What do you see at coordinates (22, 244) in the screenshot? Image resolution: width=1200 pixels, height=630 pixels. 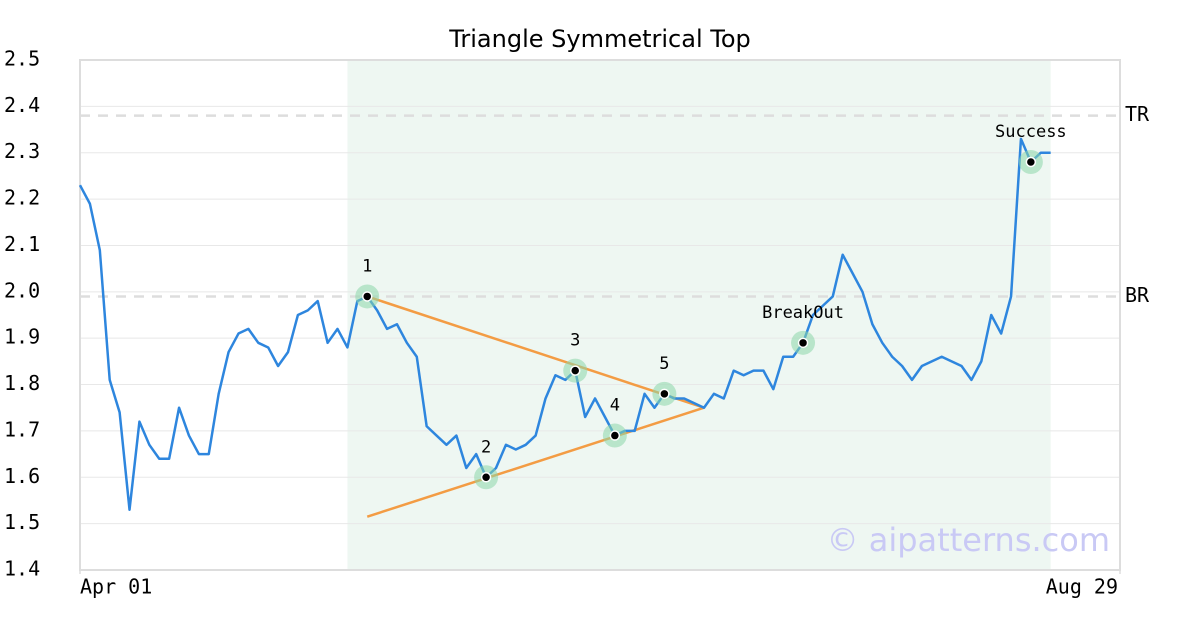 I see `y-tick-label: 2.1` at bounding box center [22, 244].